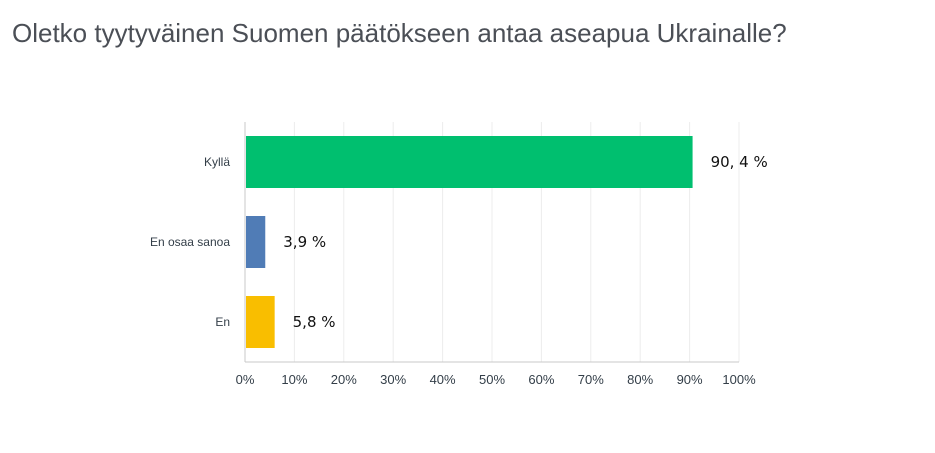 This screenshot has width=935, height=453. Describe the element at coordinates (739, 162) in the screenshot. I see `data-label: 90, 4 %` at that location.